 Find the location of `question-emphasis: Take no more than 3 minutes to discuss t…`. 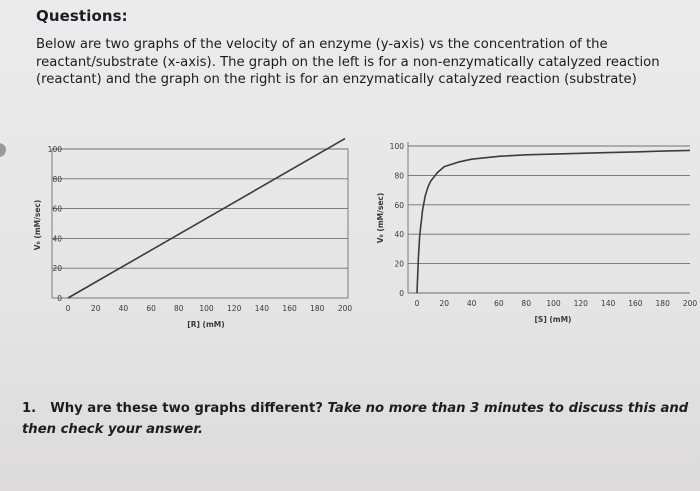

question-emphasis: Take no more than 3 minutes to discuss t… is located at coordinates (355, 419).